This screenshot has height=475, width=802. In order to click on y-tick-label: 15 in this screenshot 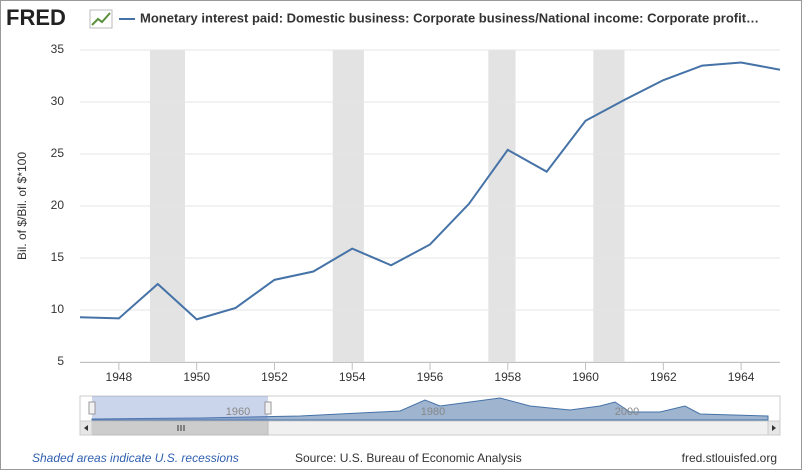, I will do `click(58, 257)`.